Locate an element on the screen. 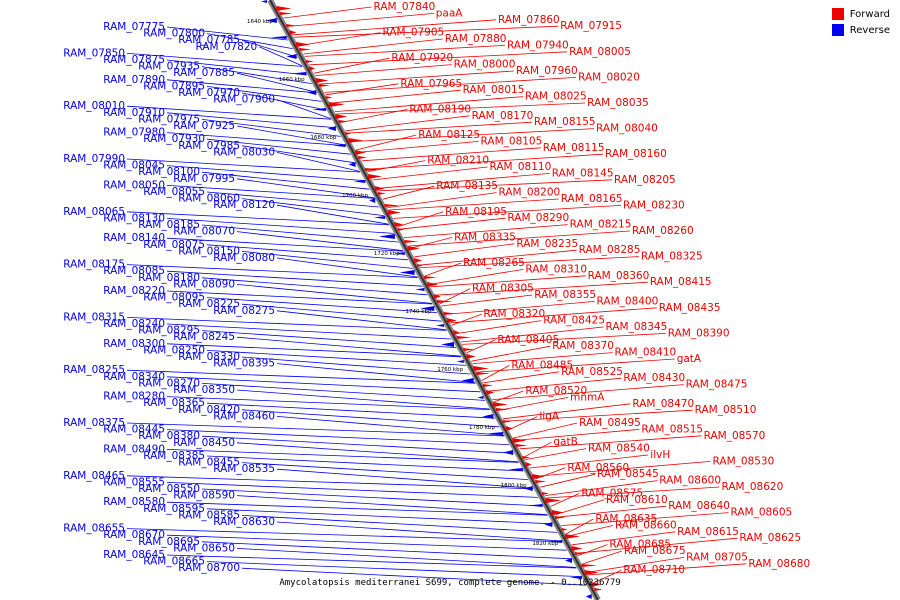 This screenshot has width=900, height=600. reverse-gene-label: RAM_08420 is located at coordinates (209, 410).